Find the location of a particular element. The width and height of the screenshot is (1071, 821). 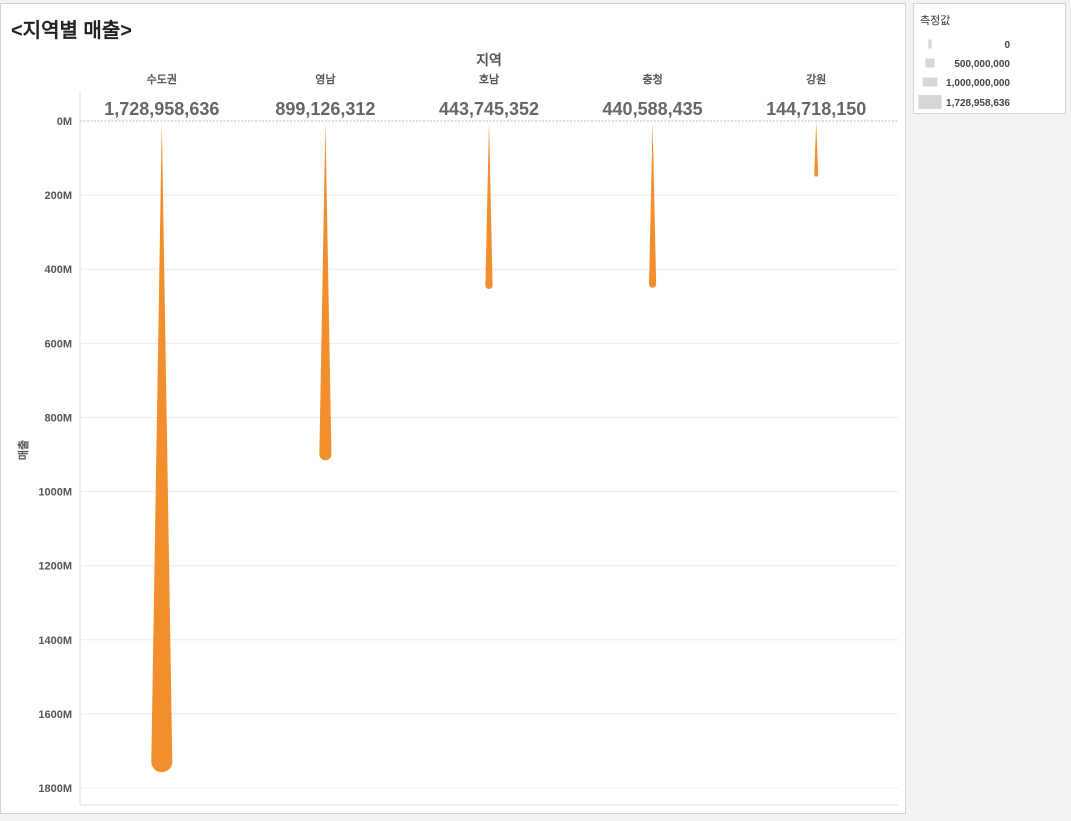

legend-entry-label: 1,000,000,000 is located at coordinates (978, 83).